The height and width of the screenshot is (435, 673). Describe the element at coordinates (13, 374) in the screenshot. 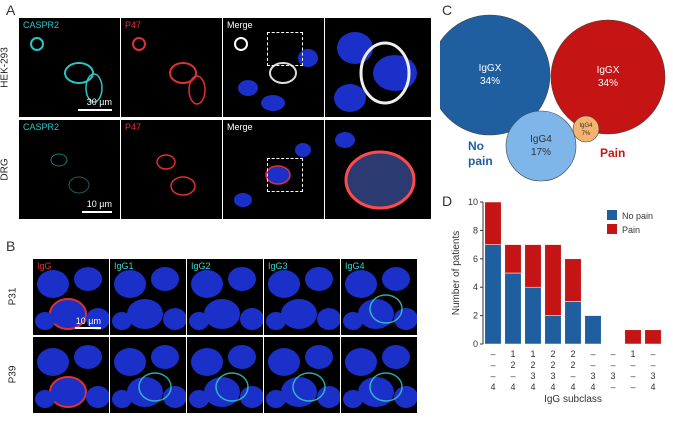

I see `row-label: P39` at that location.